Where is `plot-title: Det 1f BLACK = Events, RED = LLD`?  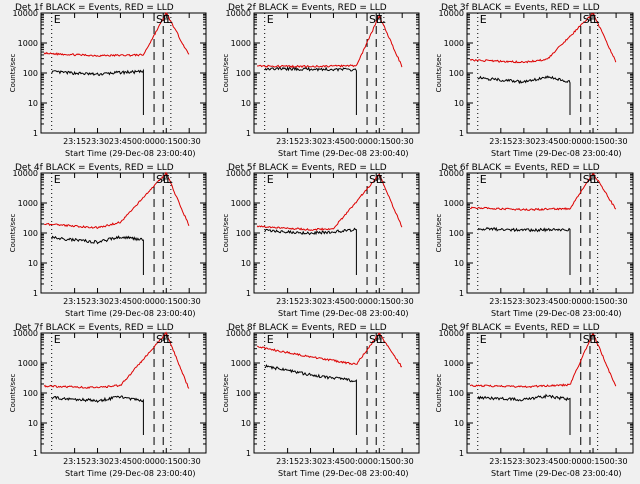
plot-title: Det 1f BLACK = Events, RED = LLD is located at coordinates (94, 8).